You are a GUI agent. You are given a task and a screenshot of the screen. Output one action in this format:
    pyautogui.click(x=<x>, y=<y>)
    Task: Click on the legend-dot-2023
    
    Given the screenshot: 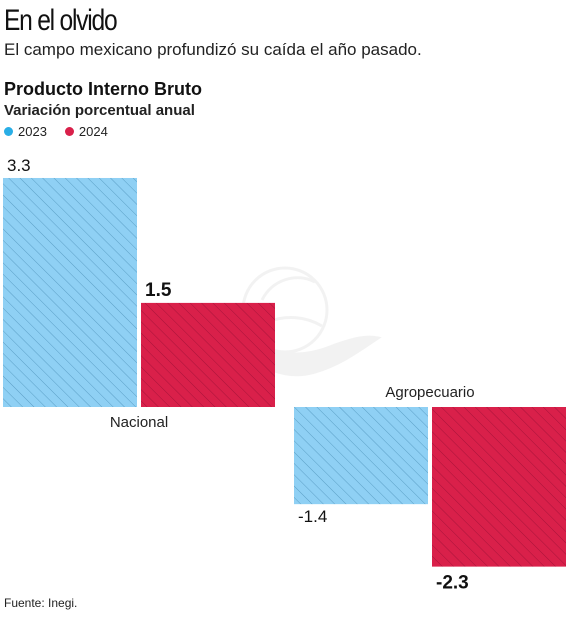 What is the action you would take?
    pyautogui.click(x=8, y=131)
    